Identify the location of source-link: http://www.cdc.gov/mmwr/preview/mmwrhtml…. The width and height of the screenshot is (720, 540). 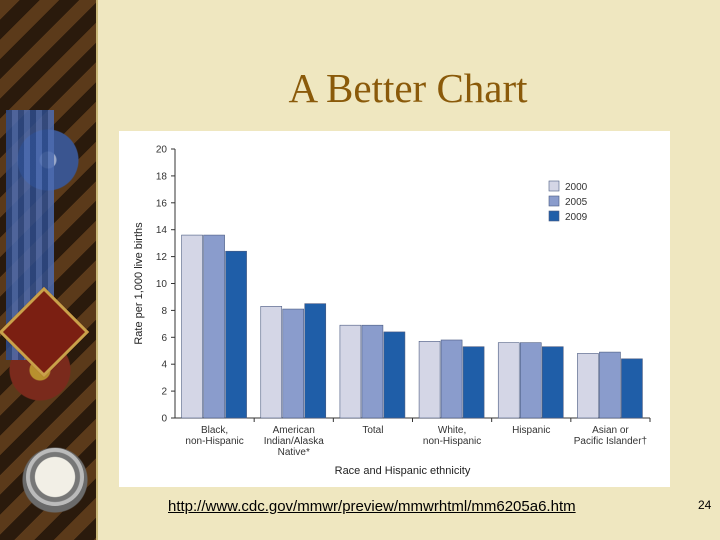
(372, 506).